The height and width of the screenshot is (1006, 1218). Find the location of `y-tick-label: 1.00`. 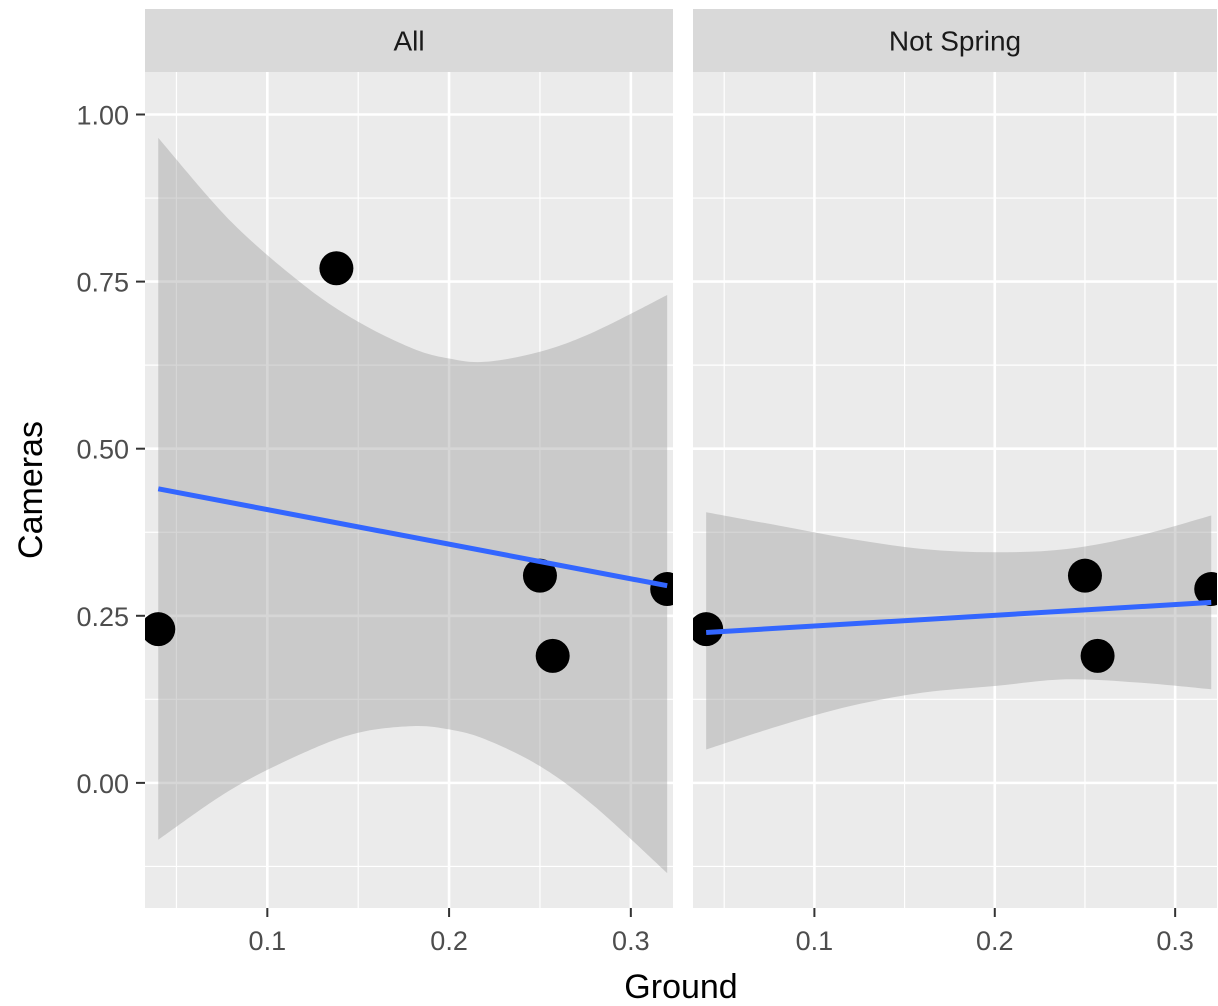

y-tick-label: 1.00 is located at coordinates (102, 116).